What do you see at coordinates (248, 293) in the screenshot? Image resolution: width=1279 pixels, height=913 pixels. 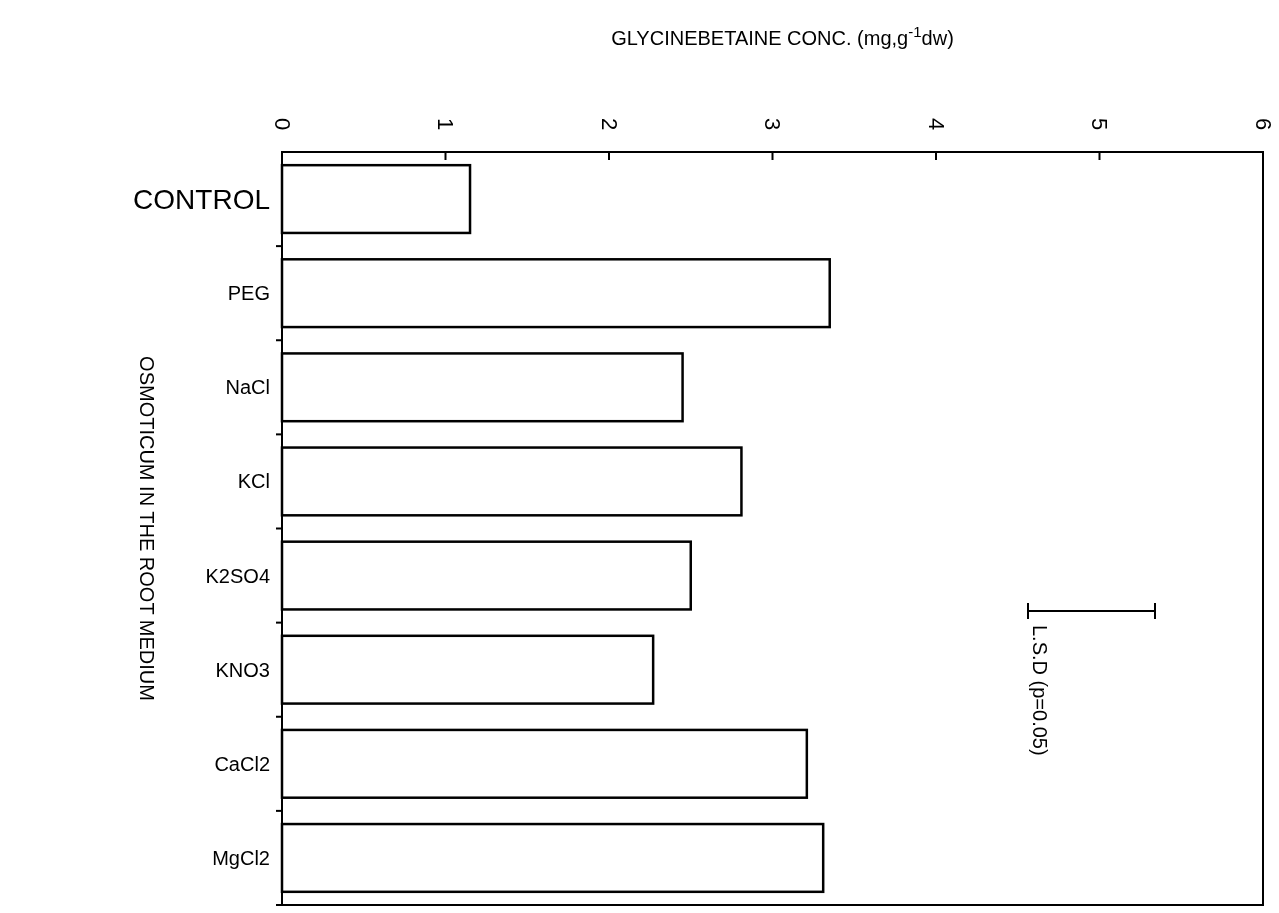 I see `y-tick-label: PEG` at bounding box center [248, 293].